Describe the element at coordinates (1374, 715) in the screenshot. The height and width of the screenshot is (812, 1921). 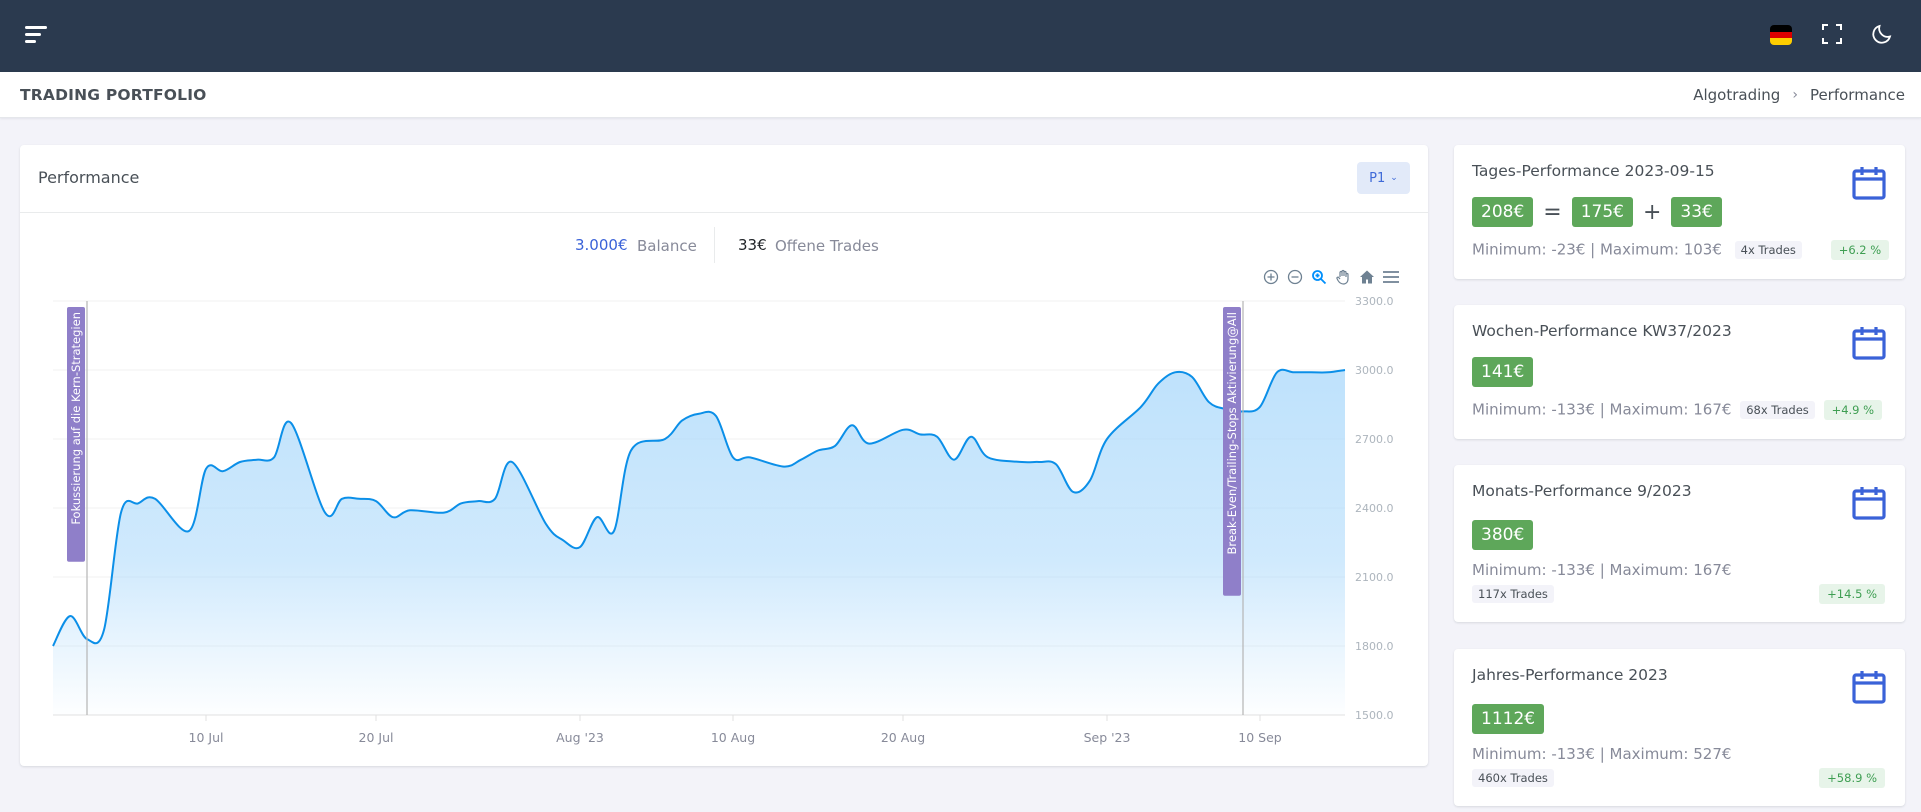
I see `y-tick-label: 1500.0` at that location.